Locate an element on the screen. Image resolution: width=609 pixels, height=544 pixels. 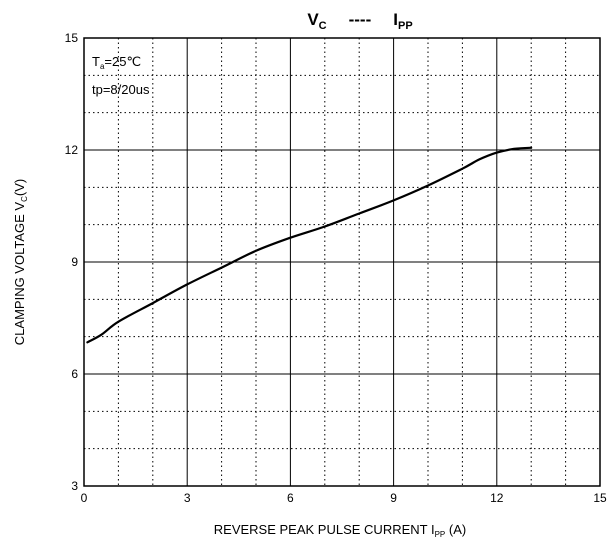
y-axis-label-unit: (V) is located at coordinates (19, 187).